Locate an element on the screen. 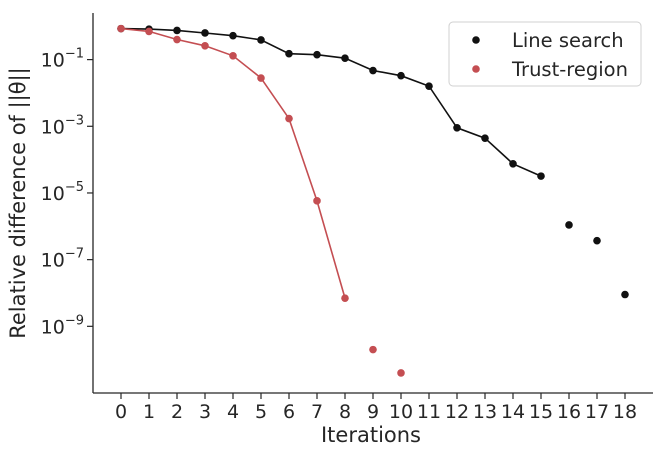 Image resolution: width=663 pixels, height=453 pixels. y-tick-label: 10⁻⁹ is located at coordinates (62, 325).